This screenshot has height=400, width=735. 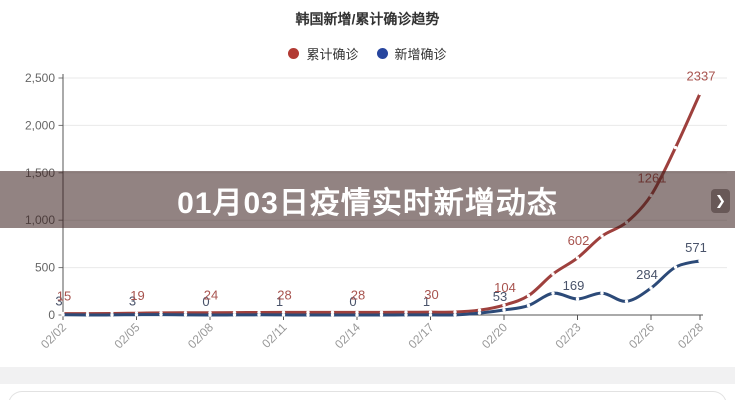 What do you see at coordinates (701, 75) in the screenshot?
I see `data-point-label: 2337` at bounding box center [701, 75].